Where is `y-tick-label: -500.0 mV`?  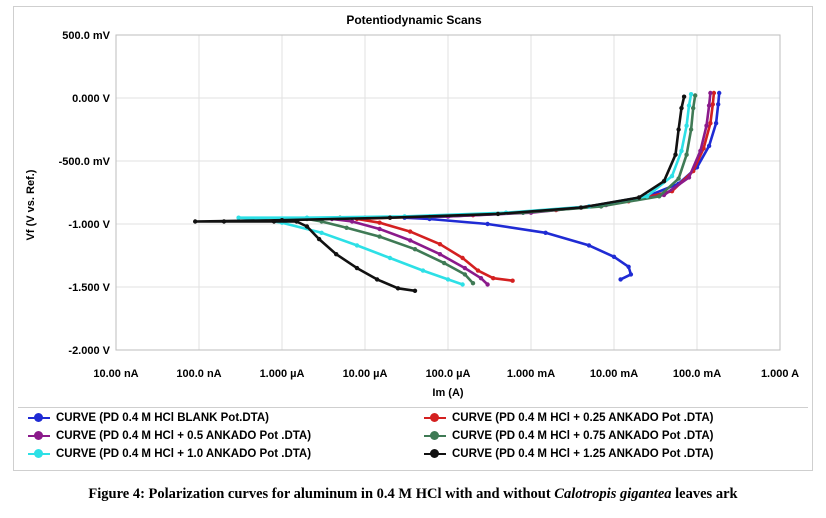
y-tick-label: -500.0 mV is located at coordinates (85, 162).